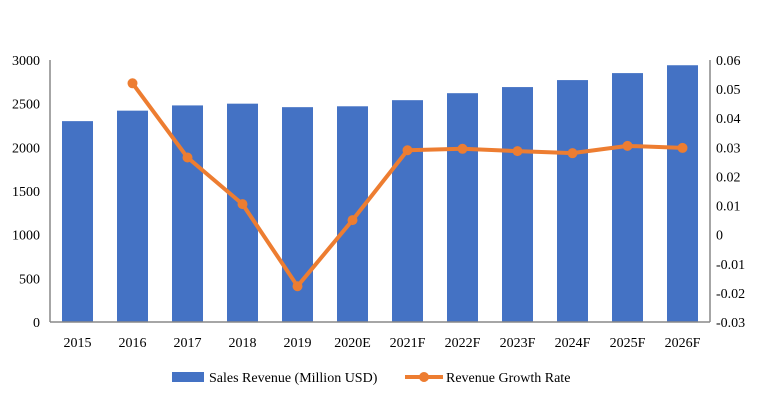  I want to click on growth-point-2023F, so click(517, 151).